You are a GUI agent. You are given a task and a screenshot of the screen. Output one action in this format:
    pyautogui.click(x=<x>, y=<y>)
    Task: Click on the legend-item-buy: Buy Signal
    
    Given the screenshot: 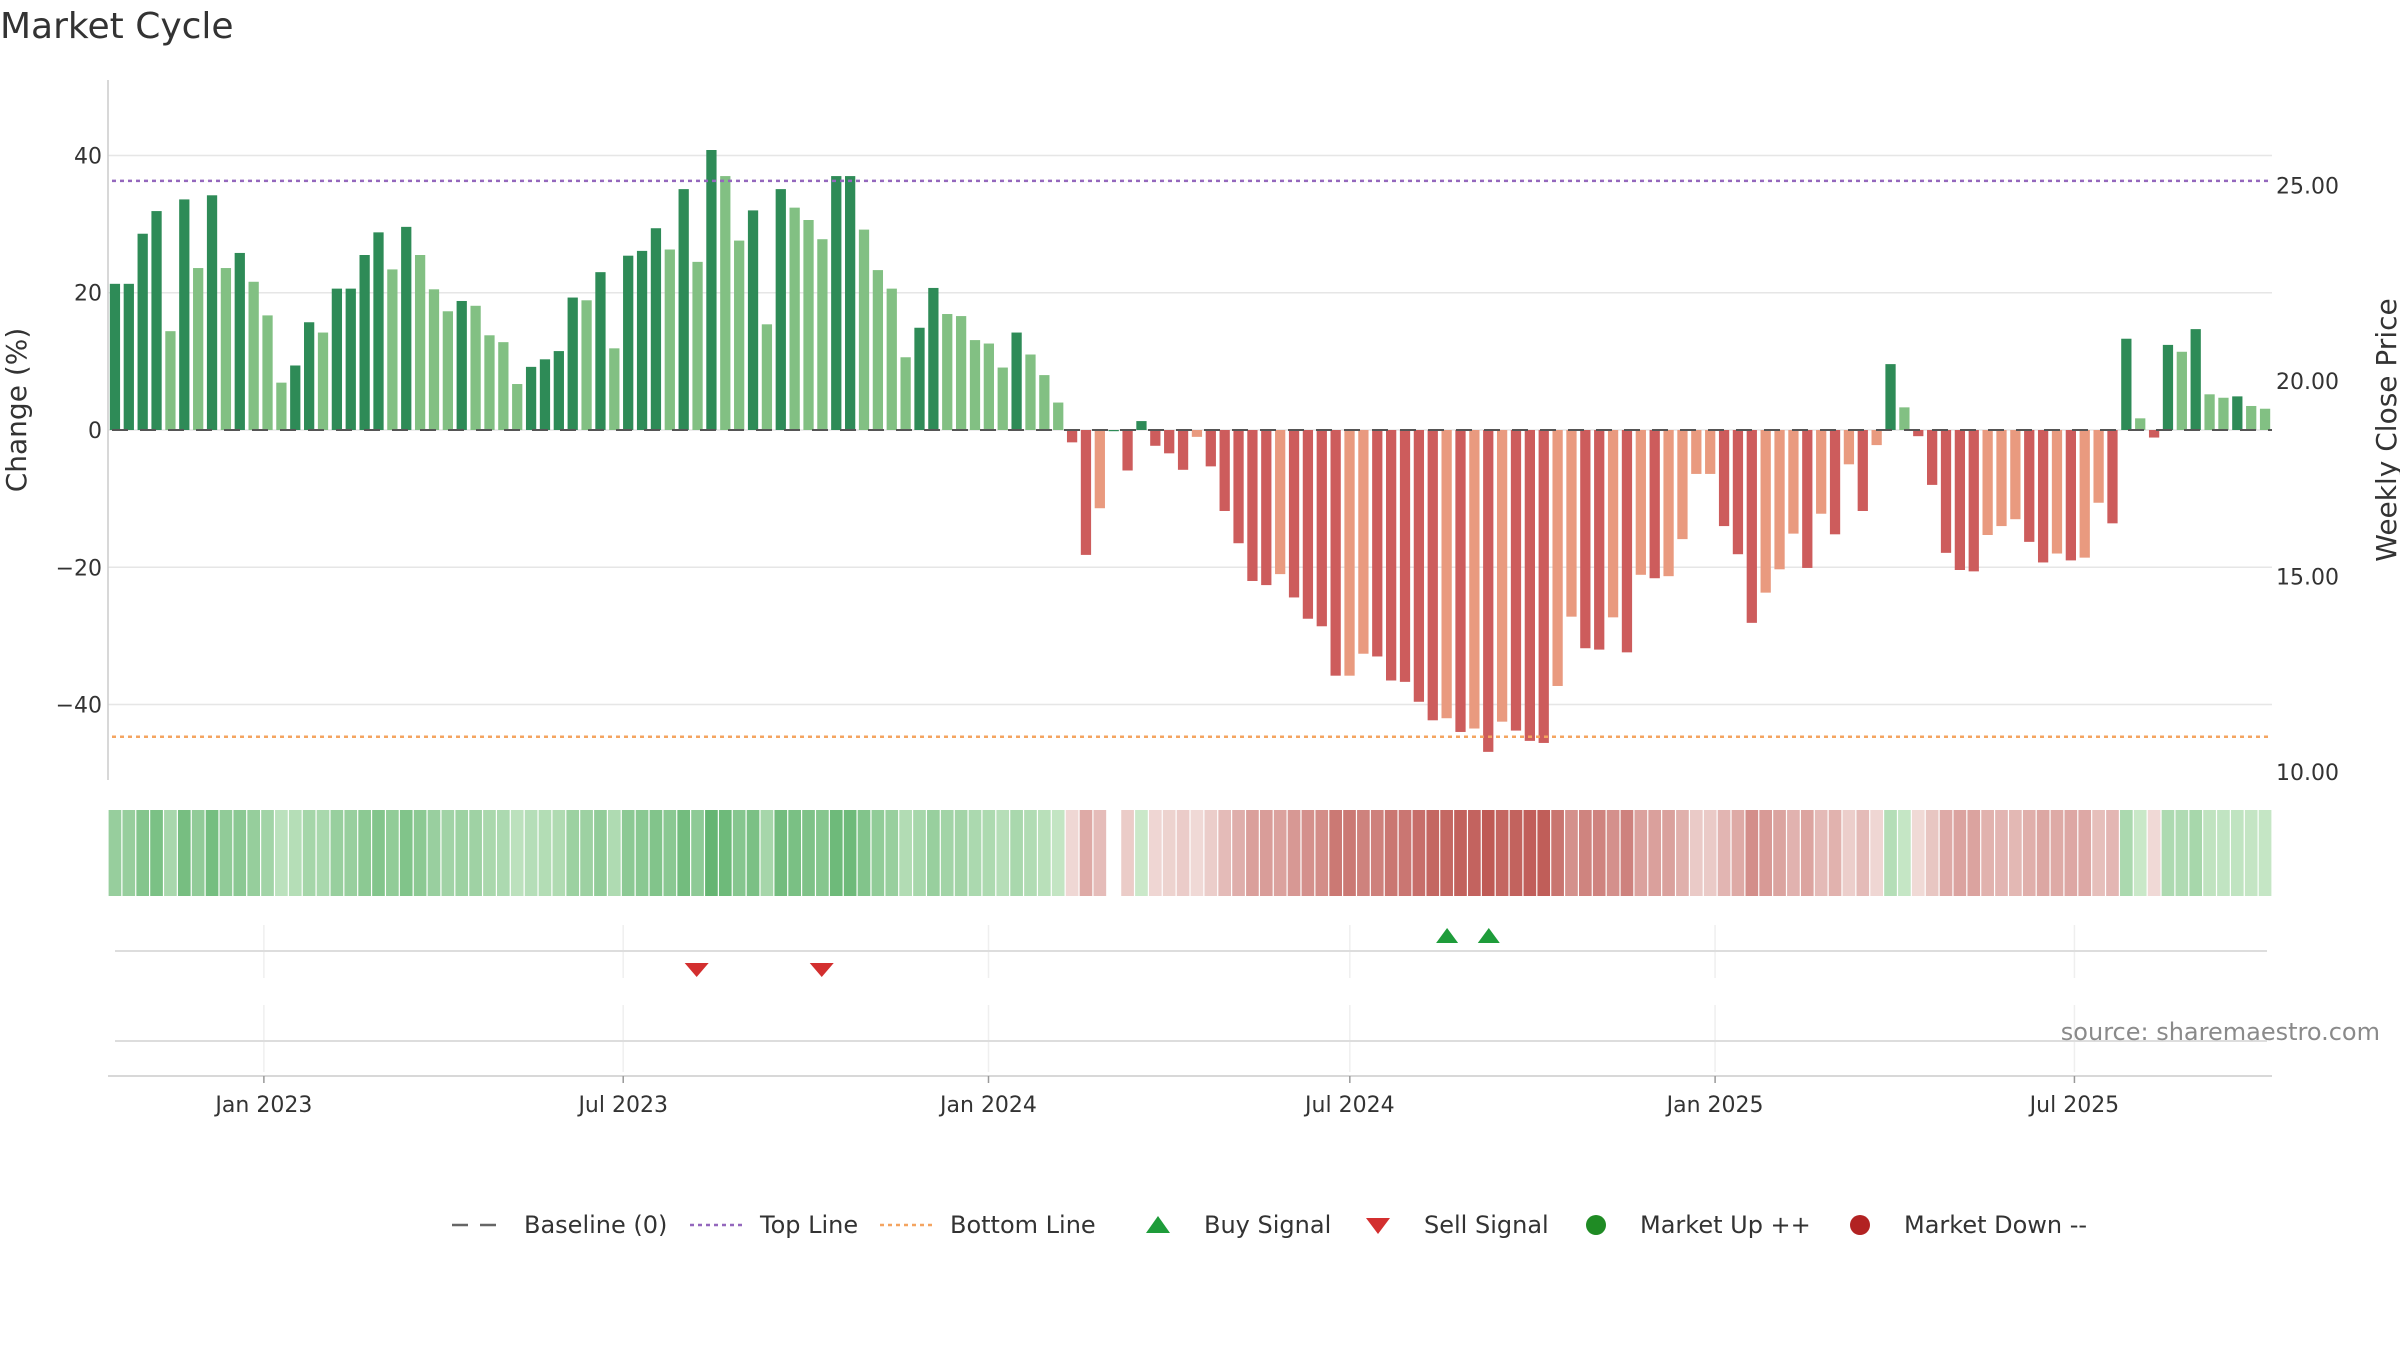 What is the action you would take?
    pyautogui.click(x=1238, y=1225)
    